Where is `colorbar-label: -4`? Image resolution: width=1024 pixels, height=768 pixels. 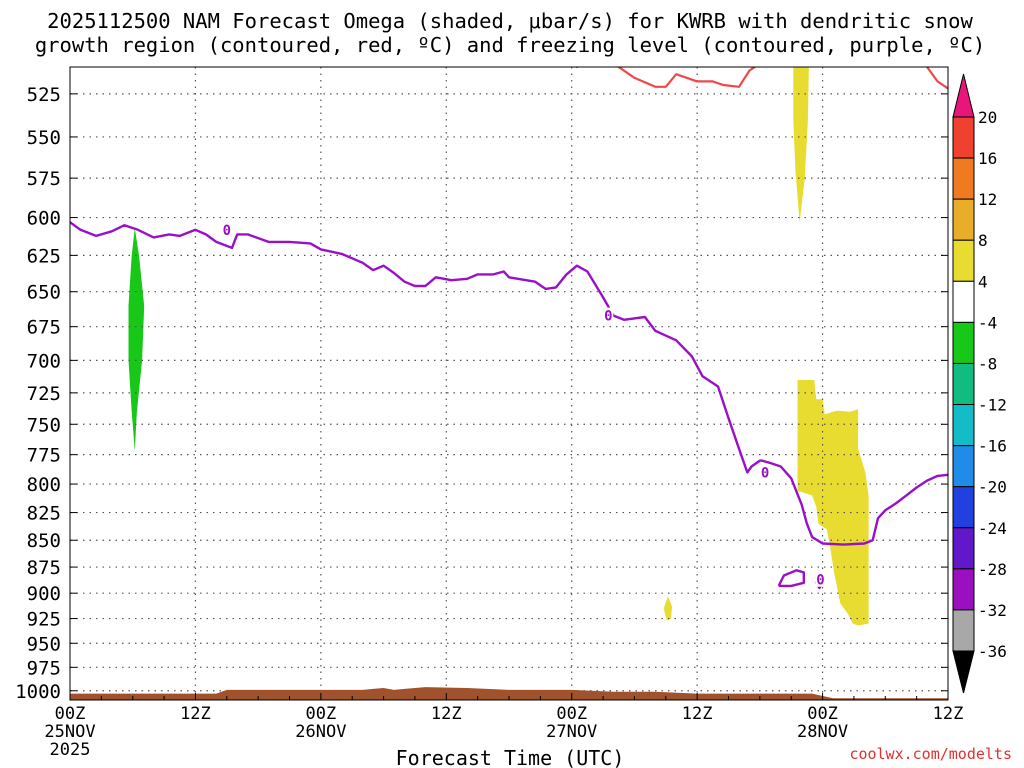
colorbar-label: -4 is located at coordinates (987, 322).